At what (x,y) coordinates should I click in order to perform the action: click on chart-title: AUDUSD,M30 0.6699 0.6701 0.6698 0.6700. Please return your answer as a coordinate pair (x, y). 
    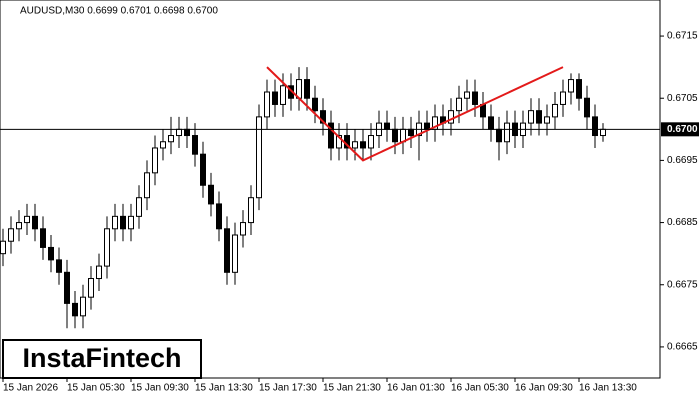
    Looking at the image, I should click on (119, 11).